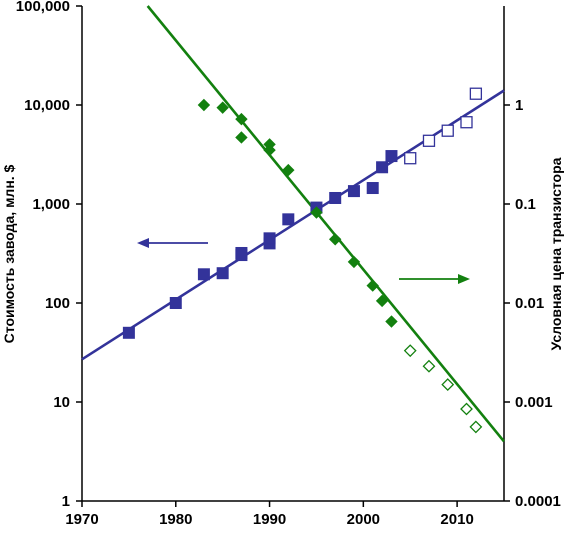 Image resolution: width=569 pixels, height=535 pixels. What do you see at coordinates (43, 7) in the screenshot?
I see `y-left-tick-label: 100,000` at bounding box center [43, 7].